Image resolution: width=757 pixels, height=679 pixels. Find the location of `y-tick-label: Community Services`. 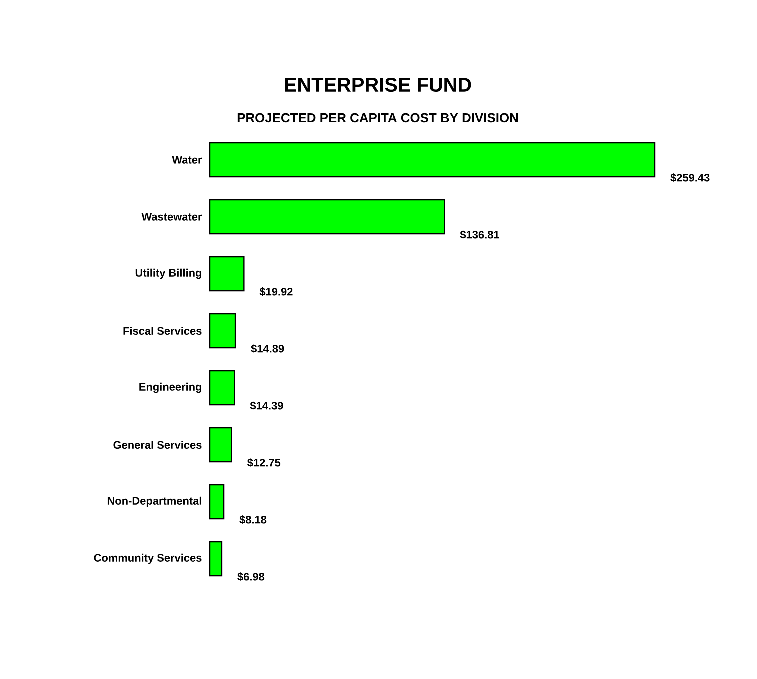

y-tick-label: Community Services is located at coordinates (148, 559).